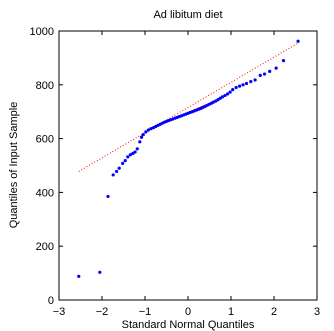 The width and height of the screenshot is (334, 331). What do you see at coordinates (14, 165) in the screenshot?
I see `y-axis-label: Quantiles of Input Sample` at bounding box center [14, 165].